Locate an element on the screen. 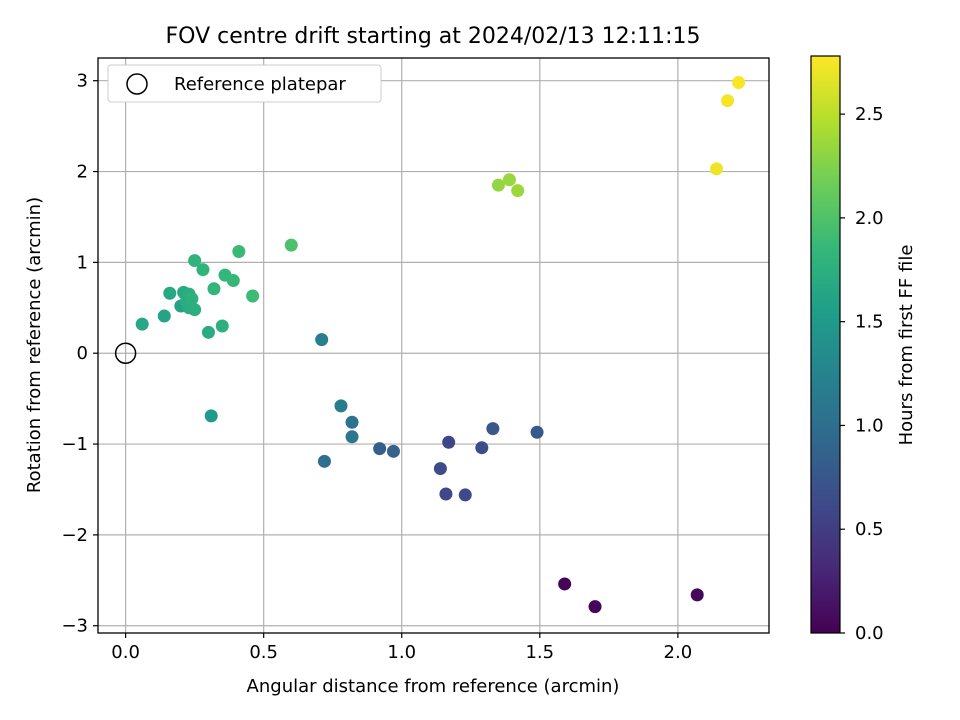 The height and width of the screenshot is (720, 960). x-tick-label: 1.0 is located at coordinates (401, 652).